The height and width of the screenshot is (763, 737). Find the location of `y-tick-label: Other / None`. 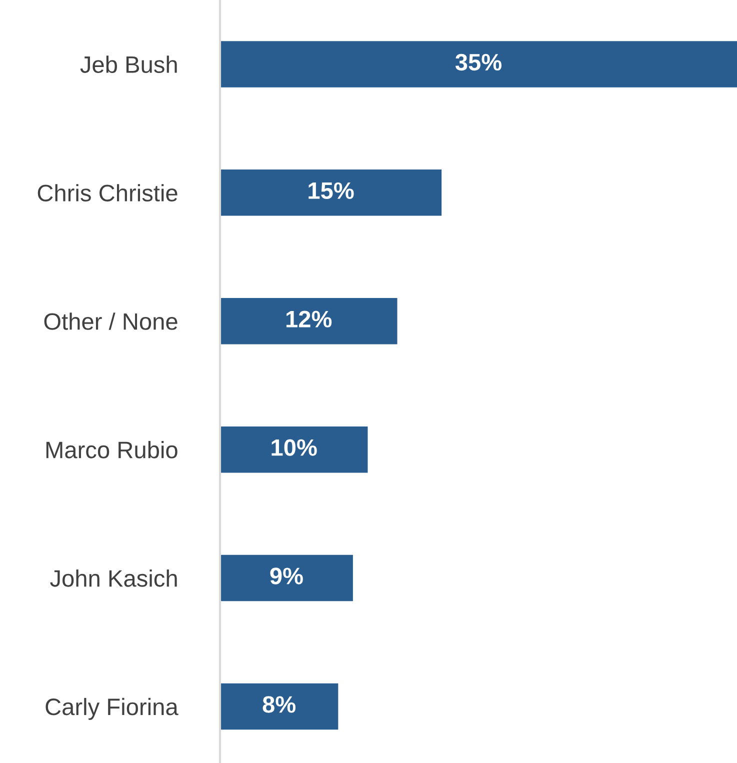

y-tick-label: Other / None is located at coordinates (111, 321).